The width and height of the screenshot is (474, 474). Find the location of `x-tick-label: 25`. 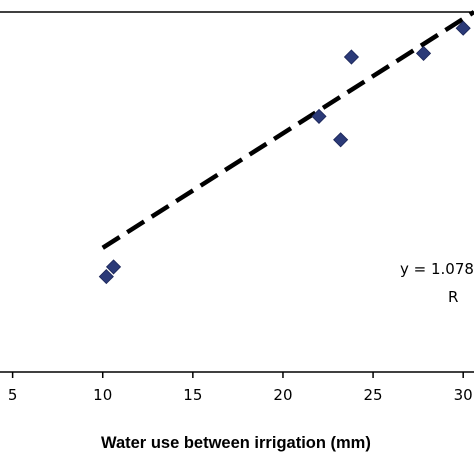

x-tick-label: 25 is located at coordinates (373, 395).